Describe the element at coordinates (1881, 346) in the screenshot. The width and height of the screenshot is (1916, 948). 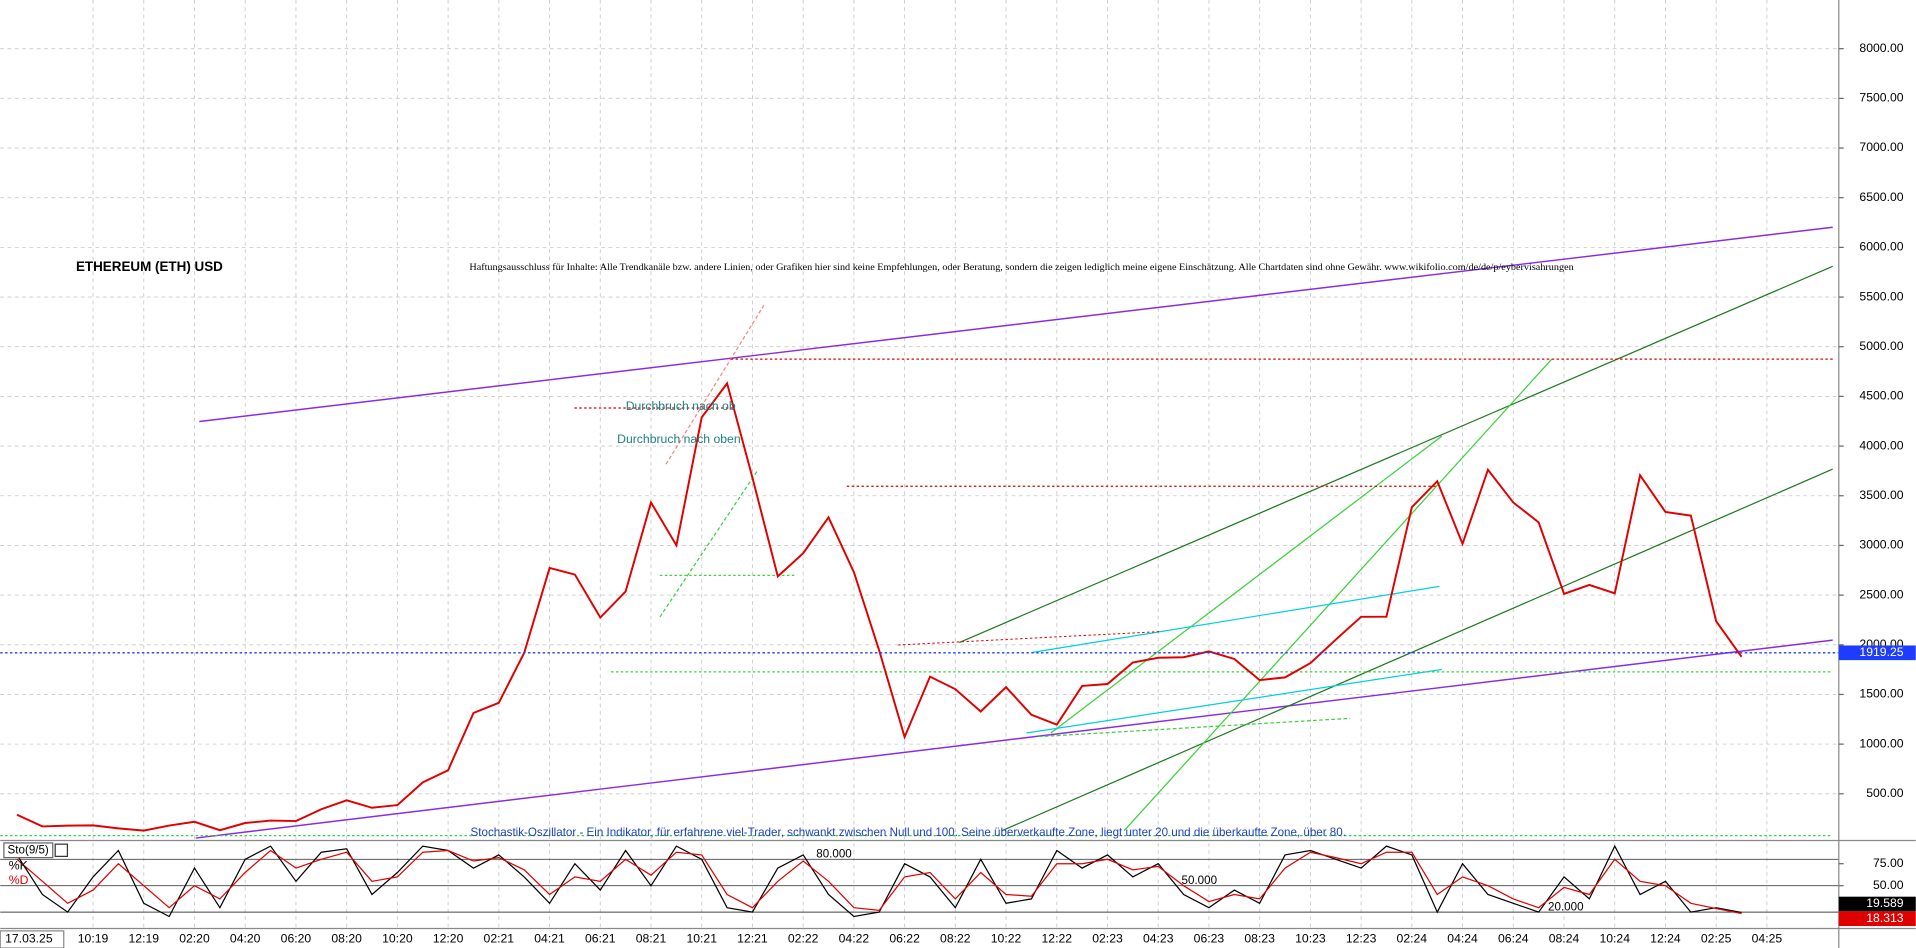
I see `y-tick-label: 5000.00` at that location.